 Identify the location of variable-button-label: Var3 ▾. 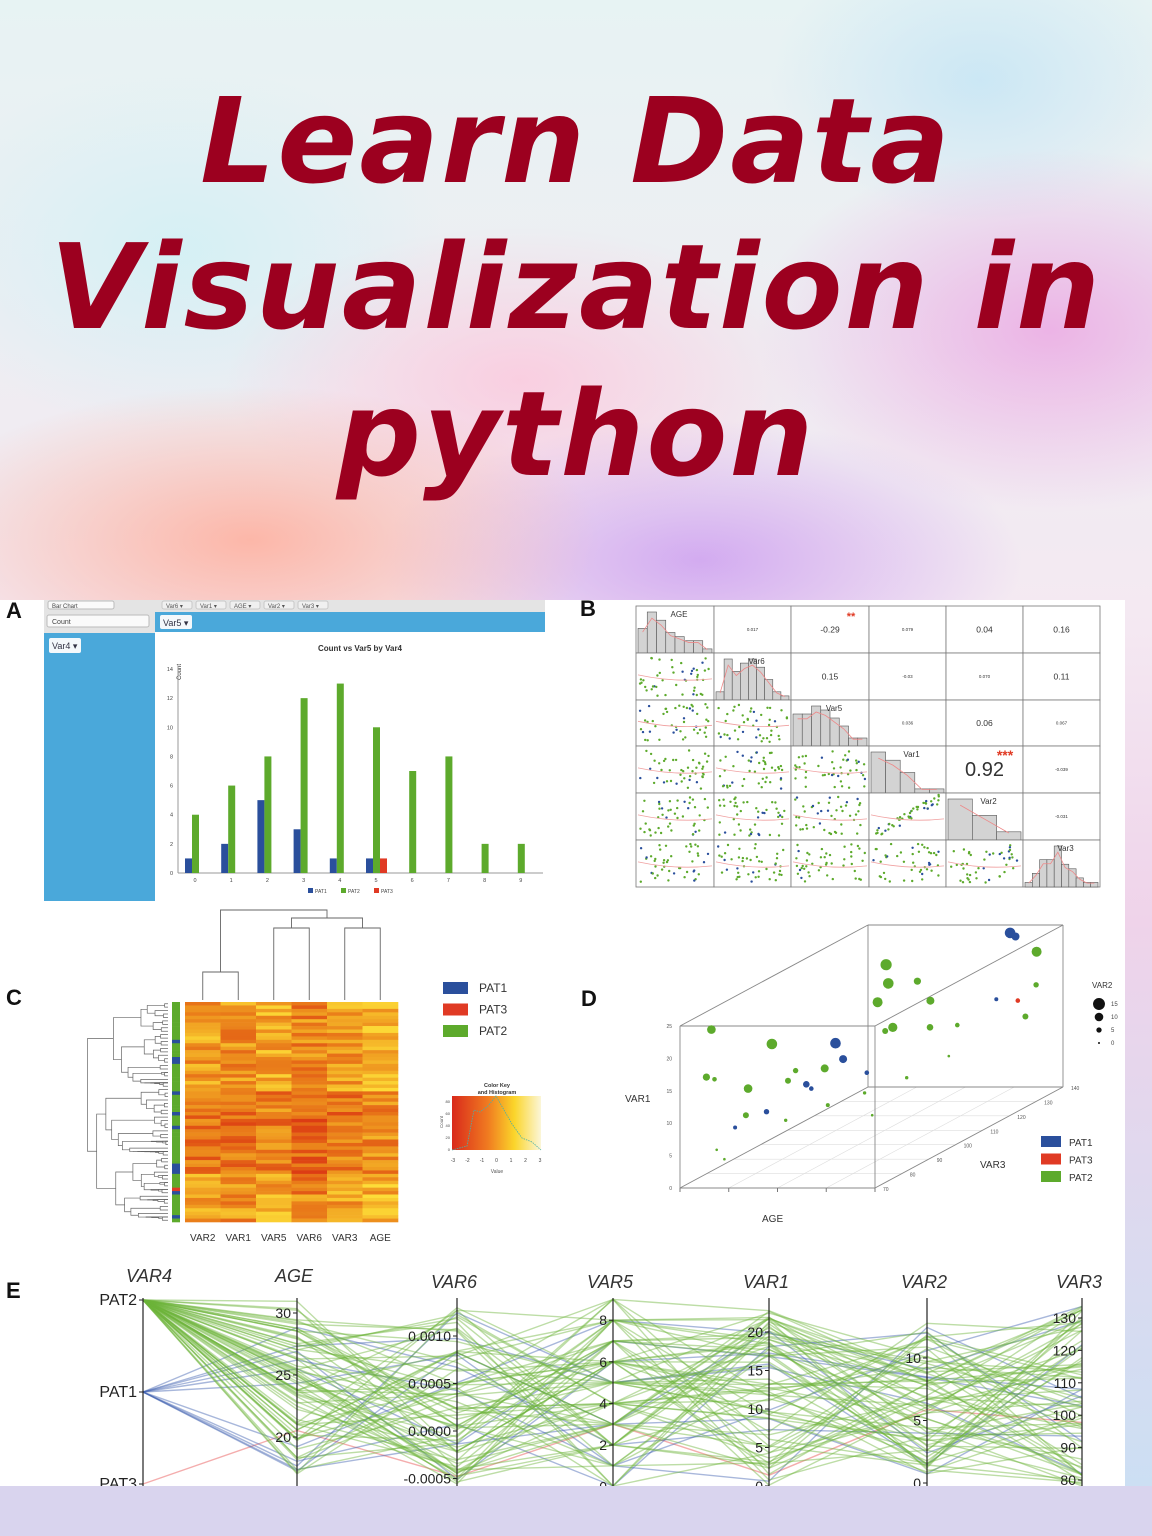
(310, 607).